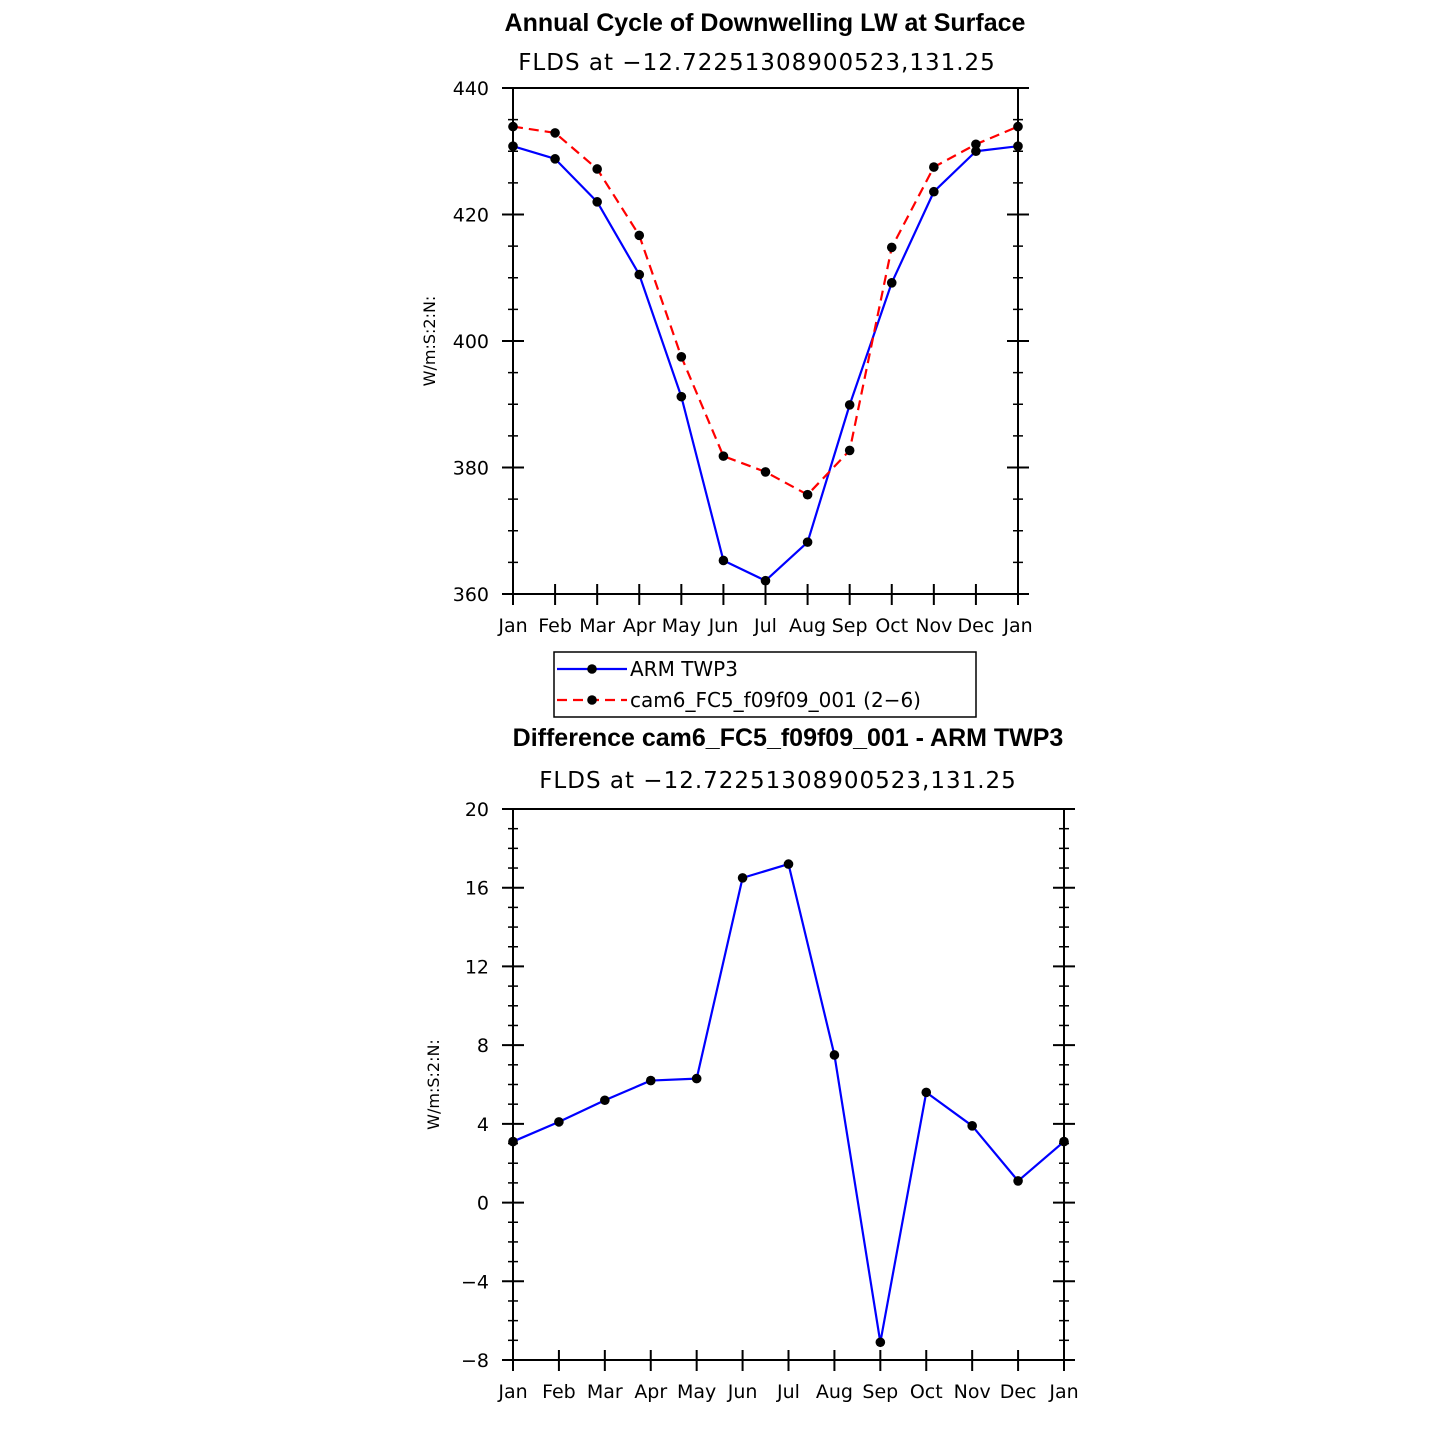 The image size is (1452, 1452). I want to click on legend-box, so click(765, 684).